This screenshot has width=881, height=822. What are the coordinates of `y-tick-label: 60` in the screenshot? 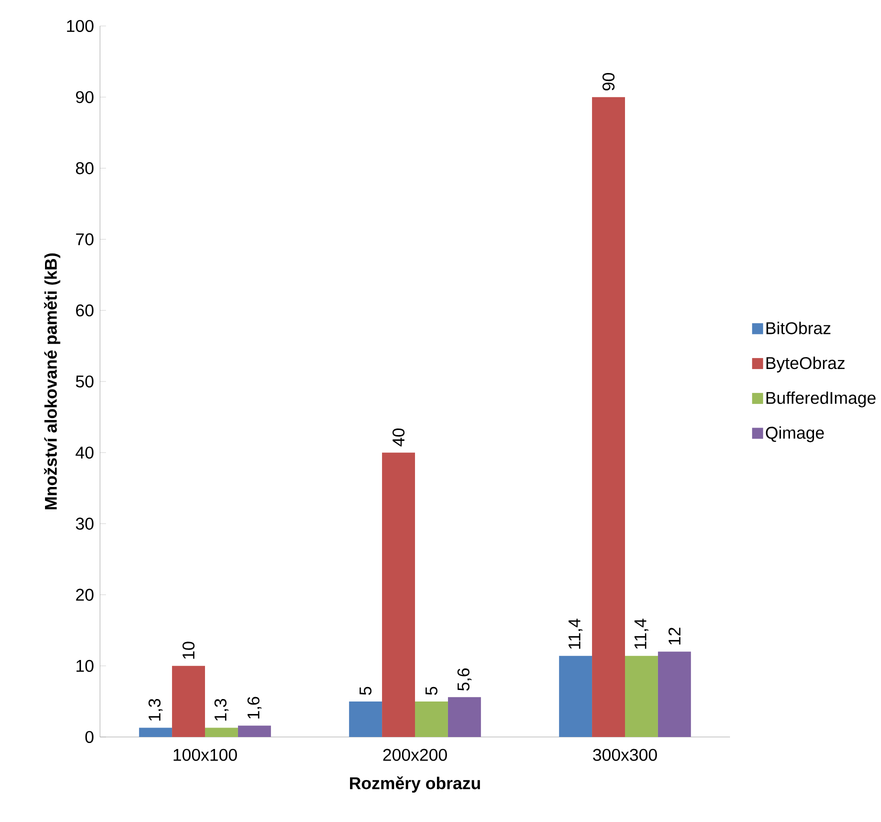 It's located at (85, 310).